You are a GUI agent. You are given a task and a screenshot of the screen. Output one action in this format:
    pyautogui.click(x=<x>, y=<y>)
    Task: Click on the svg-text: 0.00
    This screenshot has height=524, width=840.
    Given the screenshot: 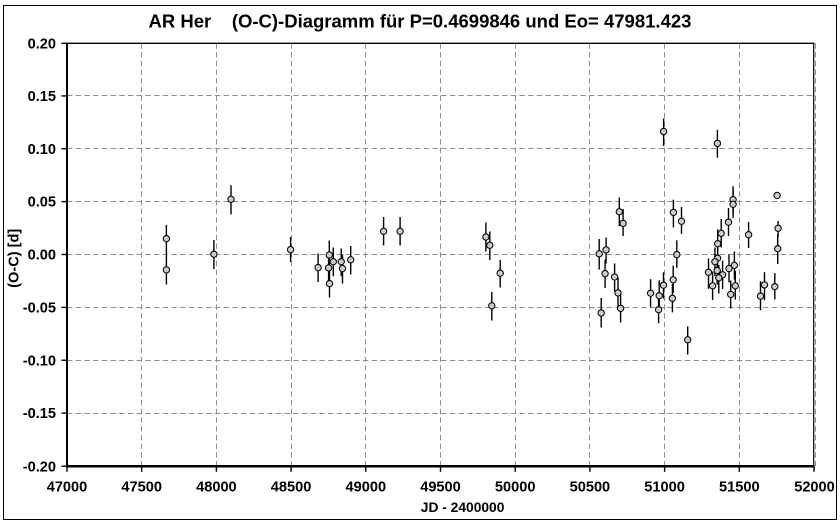 What is the action you would take?
    pyautogui.click(x=42, y=256)
    